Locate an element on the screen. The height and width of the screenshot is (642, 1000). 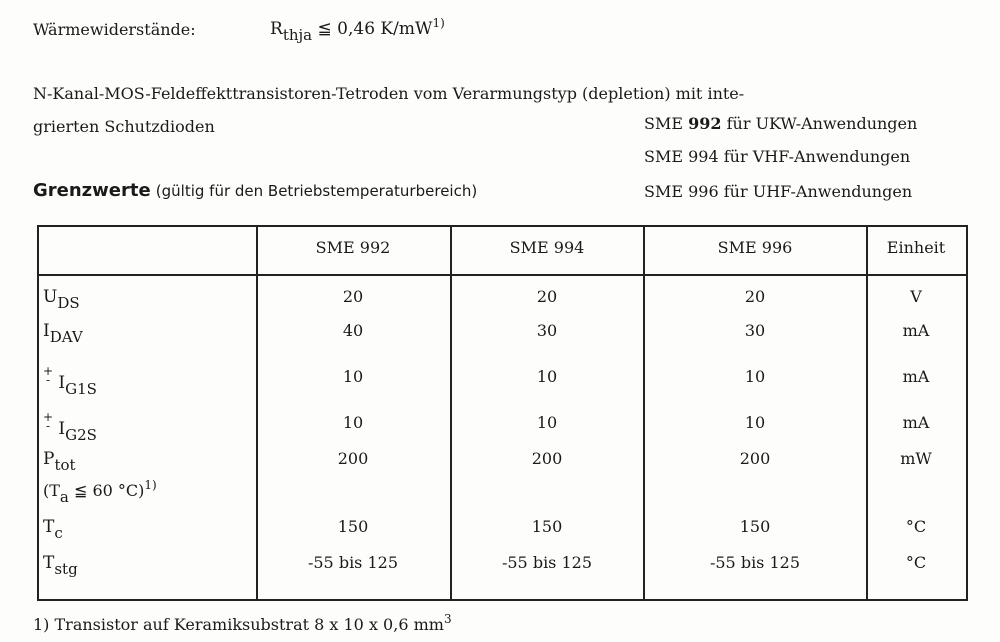
table-header-divider is located at coordinates (502, 275).